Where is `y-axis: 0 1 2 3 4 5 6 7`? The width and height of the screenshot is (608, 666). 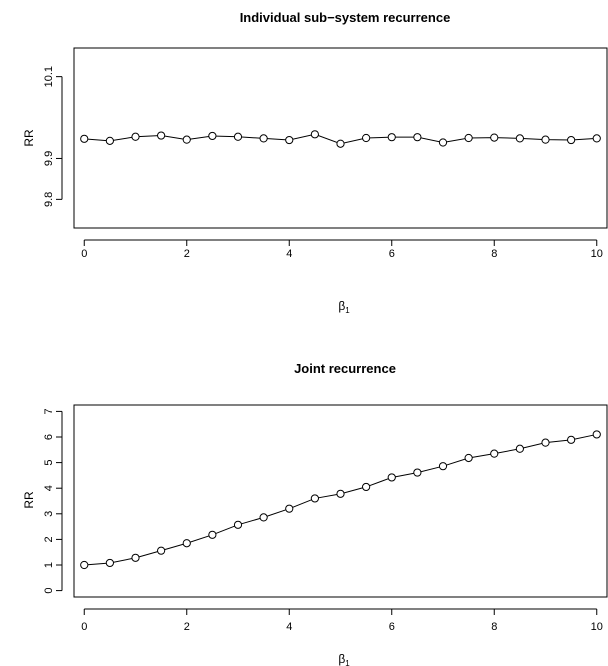
y-axis: 0 1 2 3 4 5 6 7 is located at coordinates (53, 501).